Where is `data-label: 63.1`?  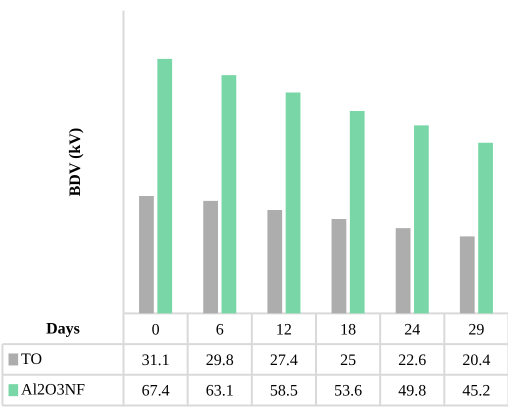
data-label: 63.1 is located at coordinates (220, 391).